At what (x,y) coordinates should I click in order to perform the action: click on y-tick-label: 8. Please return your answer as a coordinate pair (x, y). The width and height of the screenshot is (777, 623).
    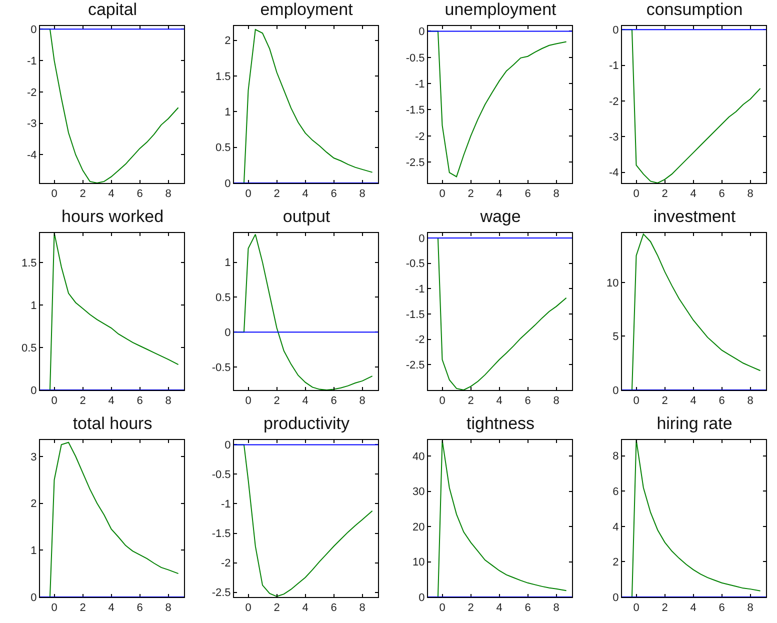
    Looking at the image, I should click on (615, 456).